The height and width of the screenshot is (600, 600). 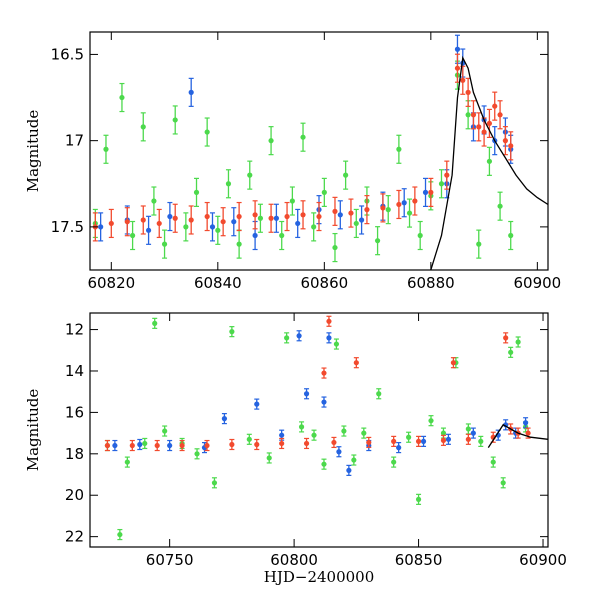 I want to click on y-tick-label: 17, so click(x=74, y=141).